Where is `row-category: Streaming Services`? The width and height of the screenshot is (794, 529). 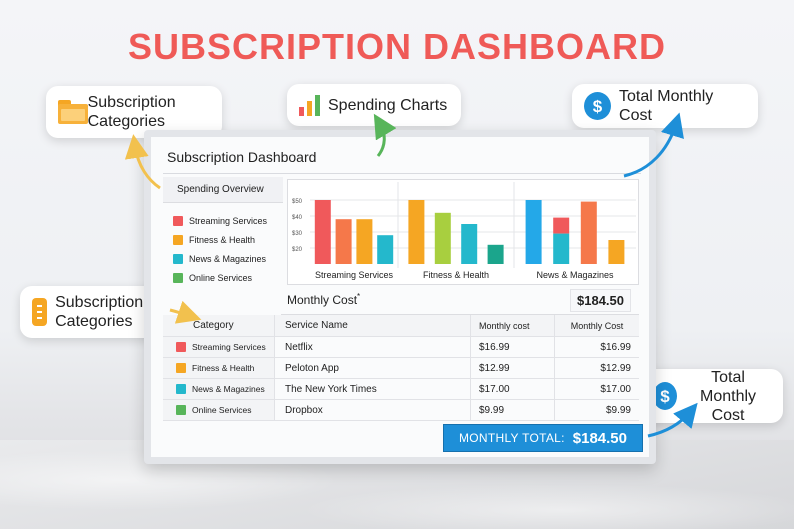
row-category: Streaming Services is located at coordinates (219, 347).